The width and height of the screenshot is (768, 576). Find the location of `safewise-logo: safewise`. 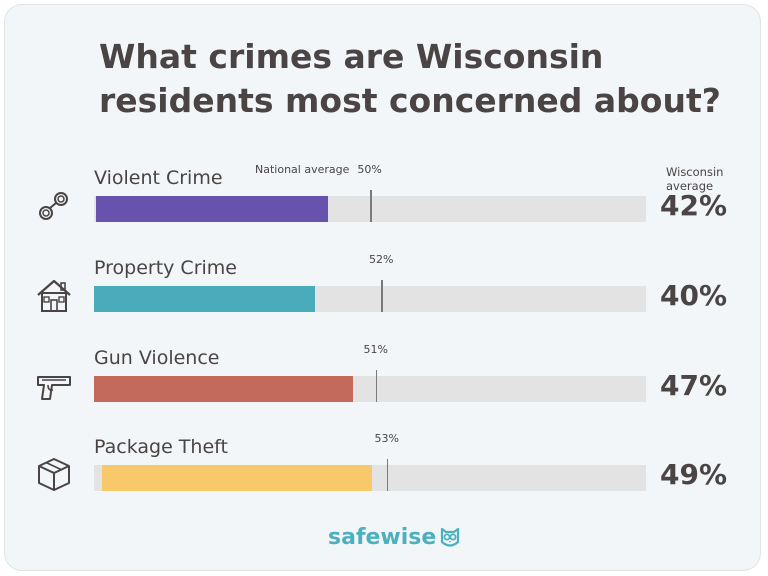

safewise-logo: safewise is located at coordinates (394, 537).